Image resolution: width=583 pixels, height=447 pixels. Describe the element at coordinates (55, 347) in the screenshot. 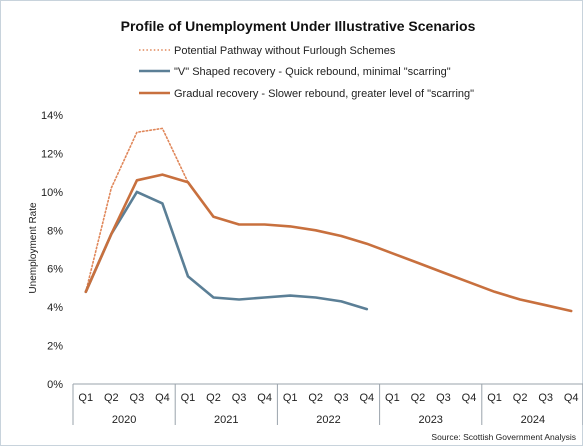

I see `y-tick-label: 2%` at that location.